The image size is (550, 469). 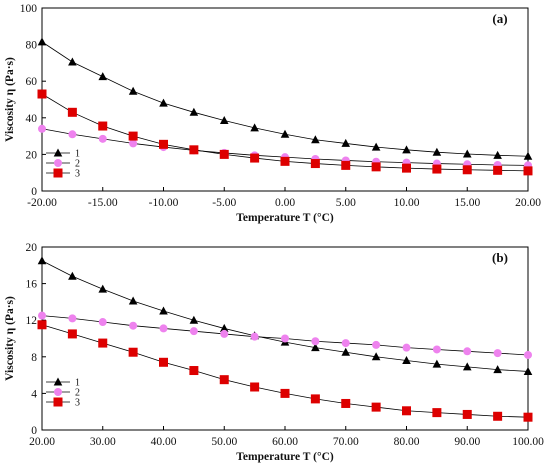 I want to click on x-axis-label: Temperature T (°C), so click(x=285, y=457).